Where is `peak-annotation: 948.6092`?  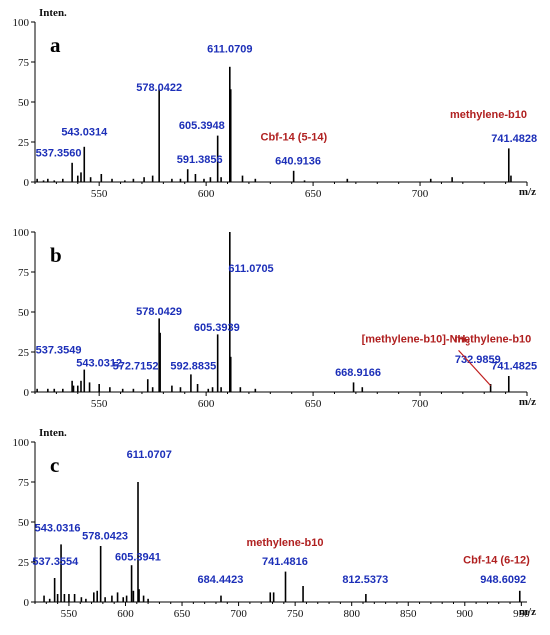 peak-annotation: 948.6092 is located at coordinates (503, 580).